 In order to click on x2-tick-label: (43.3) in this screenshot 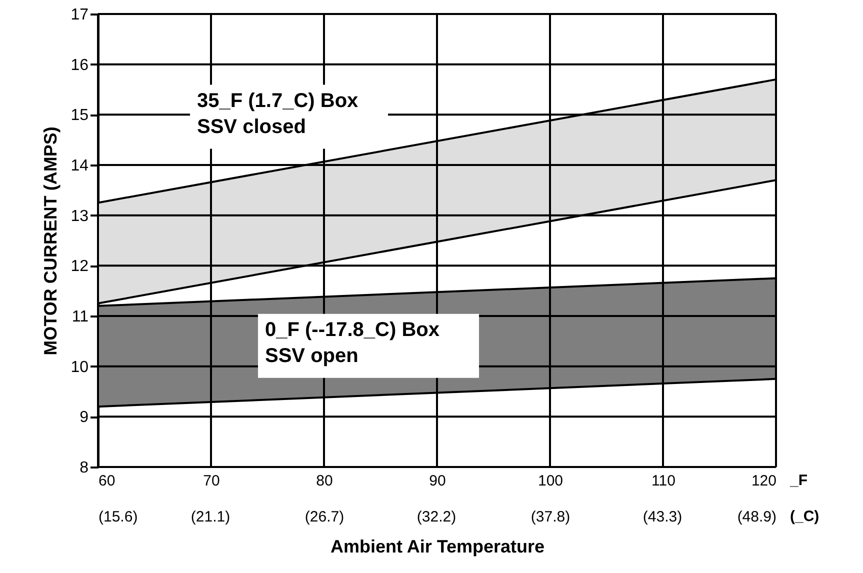, I will do `click(662, 517)`.